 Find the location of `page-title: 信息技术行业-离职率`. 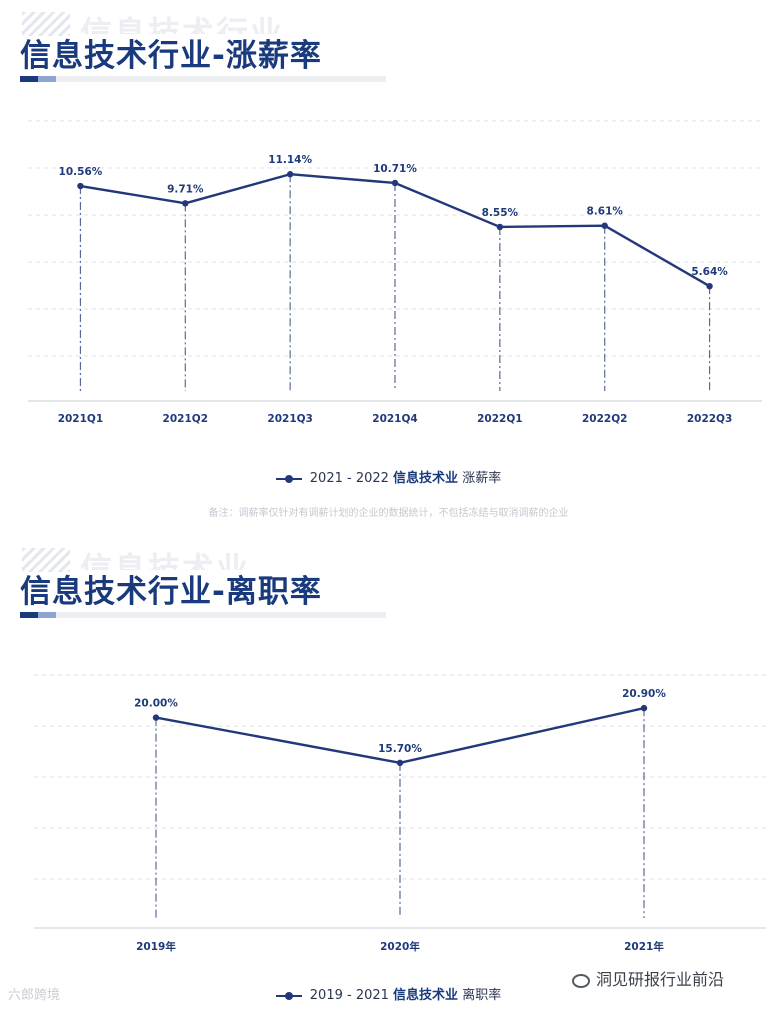

page-title: 信息技术行业-离职率 is located at coordinates (171, 592).